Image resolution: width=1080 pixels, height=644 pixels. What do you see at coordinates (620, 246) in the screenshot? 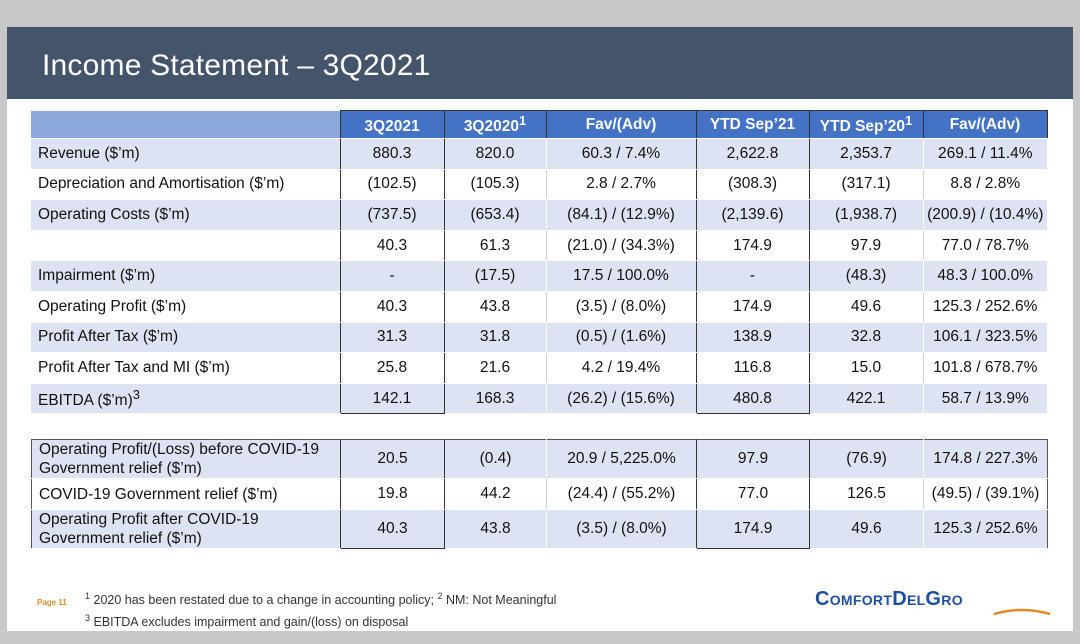
I see `cell-fav-adv-quarter: (21.0) / (34.3%)` at bounding box center [620, 246].